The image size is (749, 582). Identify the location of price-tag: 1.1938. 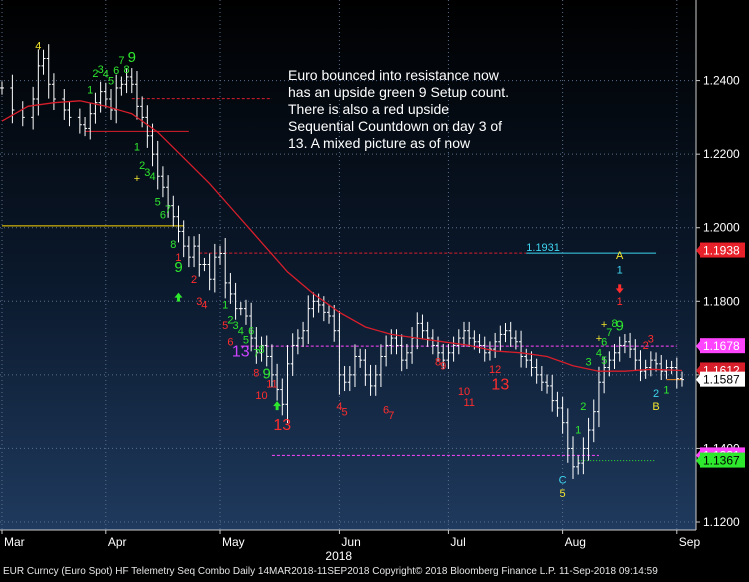
(720, 250).